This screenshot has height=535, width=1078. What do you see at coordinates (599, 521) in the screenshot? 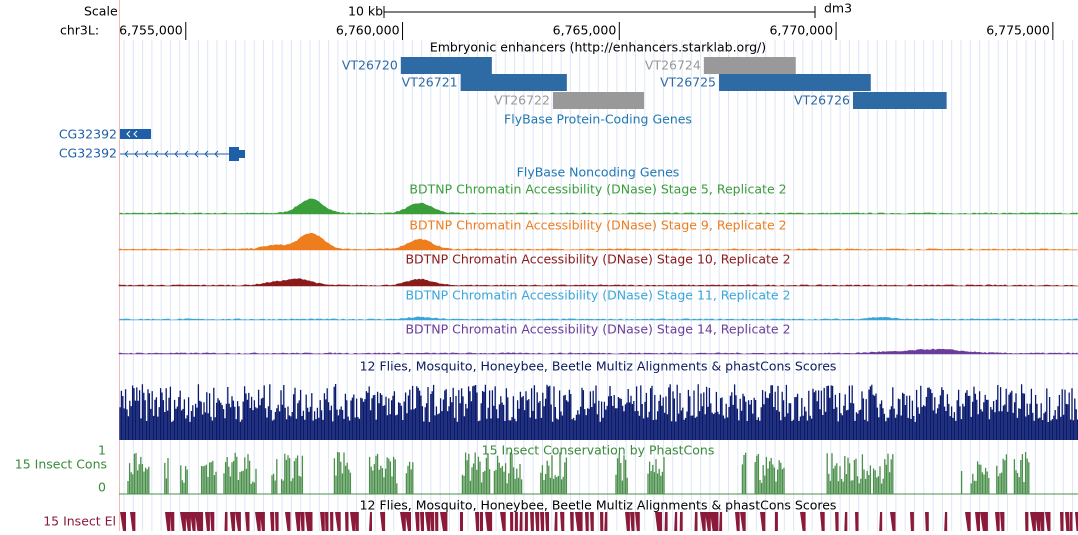
I see `elements` at bounding box center [599, 521].